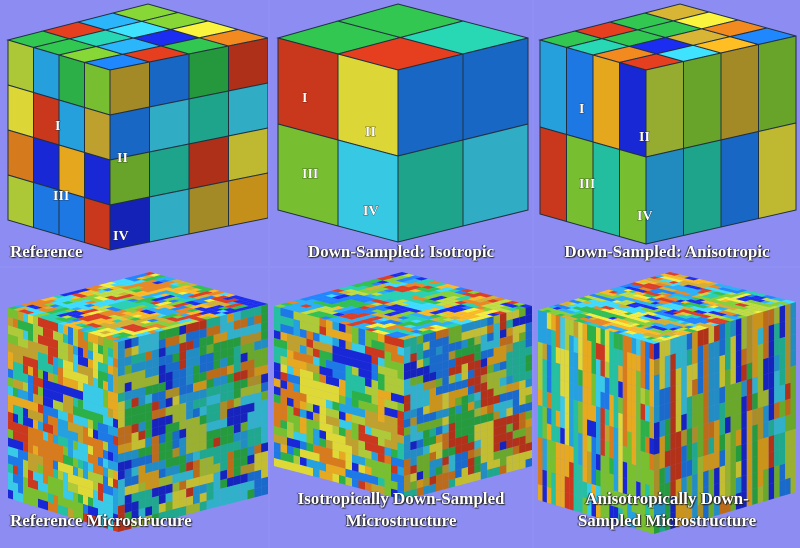  What do you see at coordinates (401, 251) in the screenshot?
I see `caption-down-sampled-isotropic: Down-Sampled: Isotropic` at bounding box center [401, 251].